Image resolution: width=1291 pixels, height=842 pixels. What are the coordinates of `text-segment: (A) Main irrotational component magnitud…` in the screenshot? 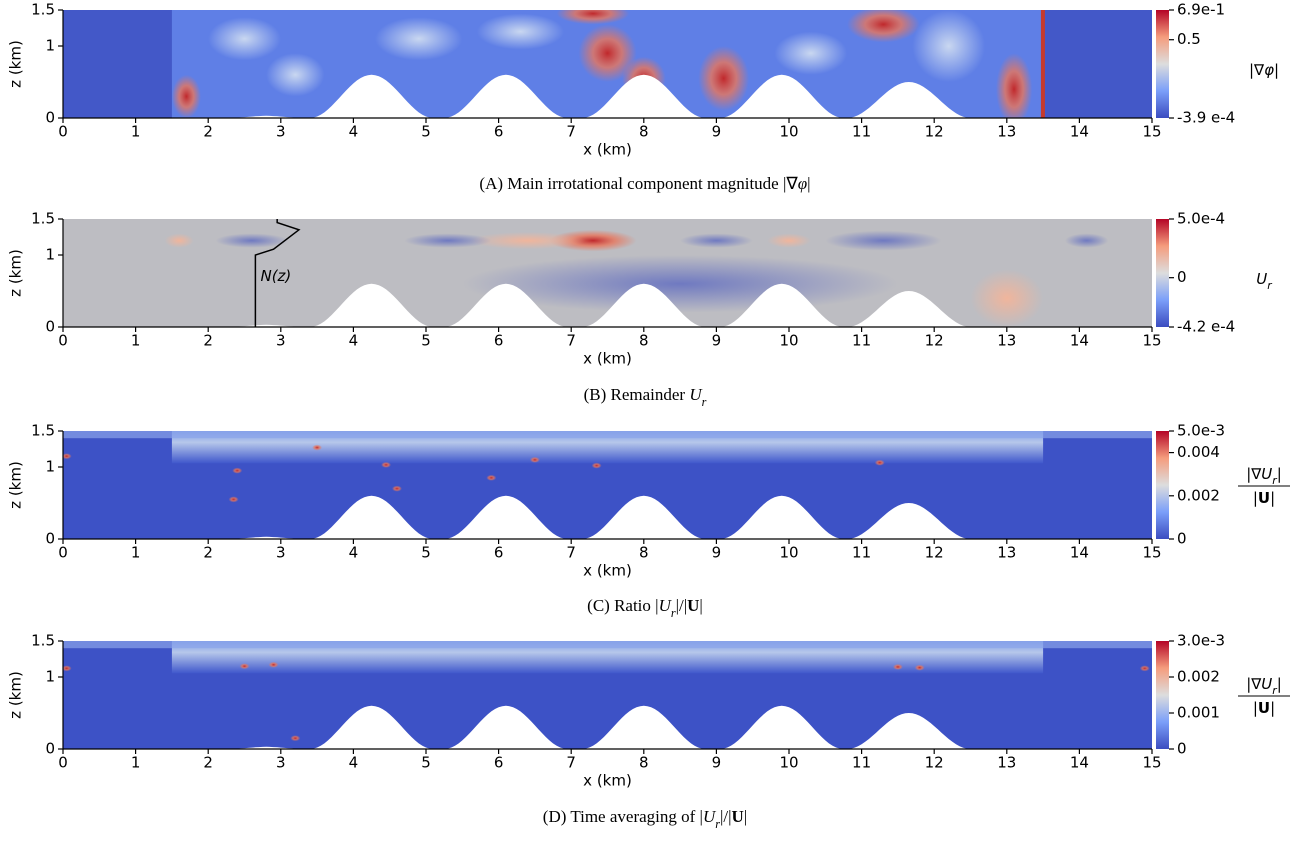 It's located at (638, 183).